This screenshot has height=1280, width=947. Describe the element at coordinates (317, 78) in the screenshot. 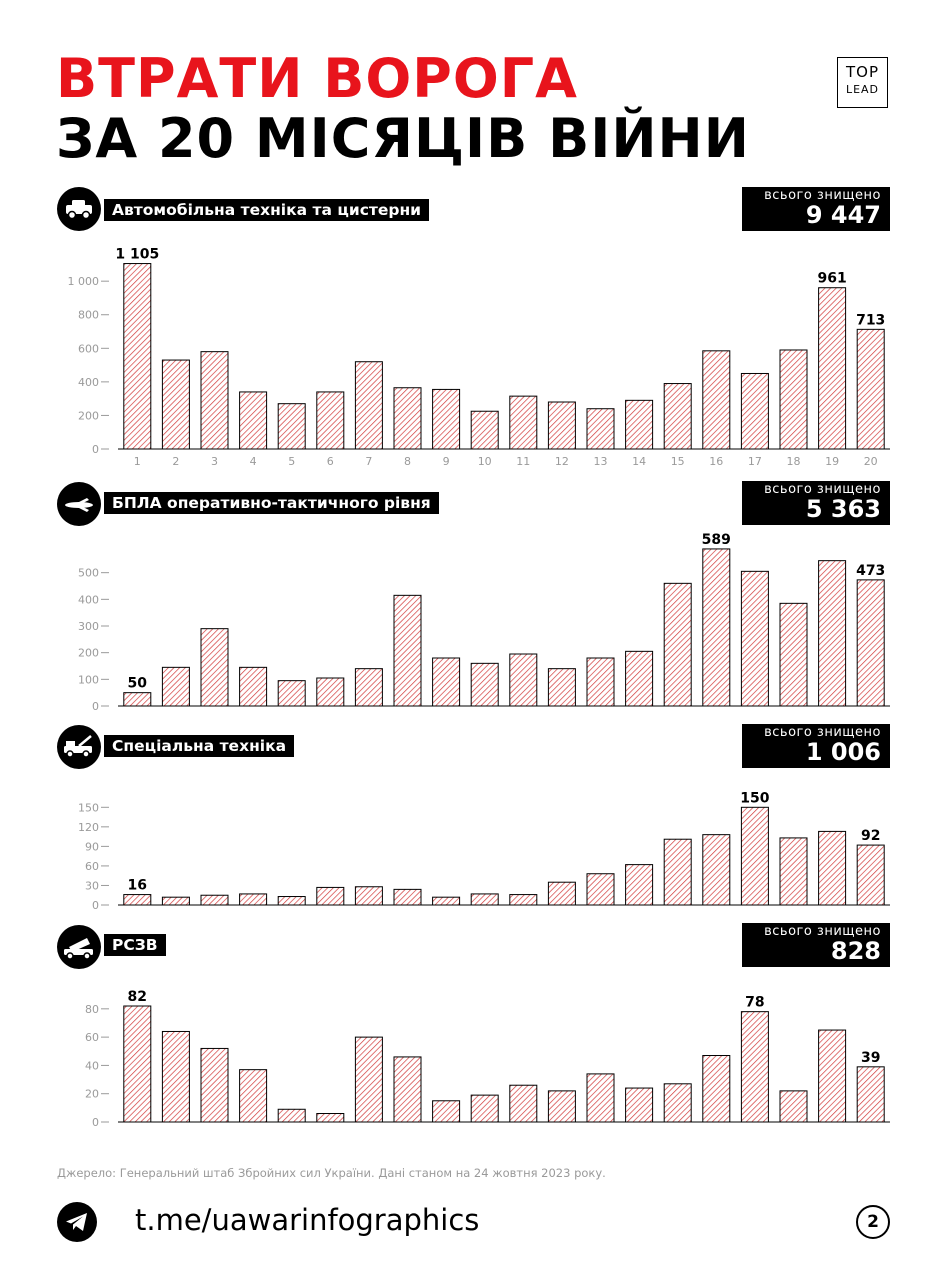

I see `page-title-line1: ВТРАТИ ВОРОГА` at that location.